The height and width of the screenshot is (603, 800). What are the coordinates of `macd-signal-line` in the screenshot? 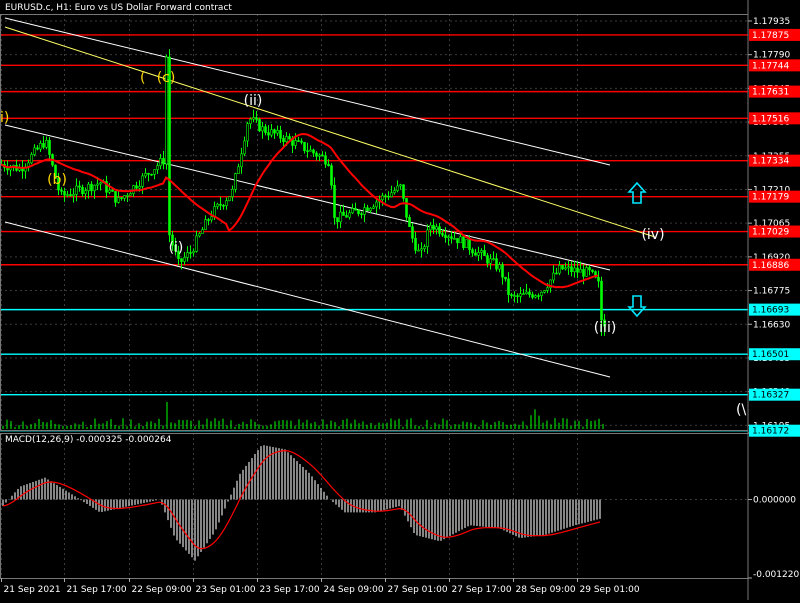 It's located at (301, 499).